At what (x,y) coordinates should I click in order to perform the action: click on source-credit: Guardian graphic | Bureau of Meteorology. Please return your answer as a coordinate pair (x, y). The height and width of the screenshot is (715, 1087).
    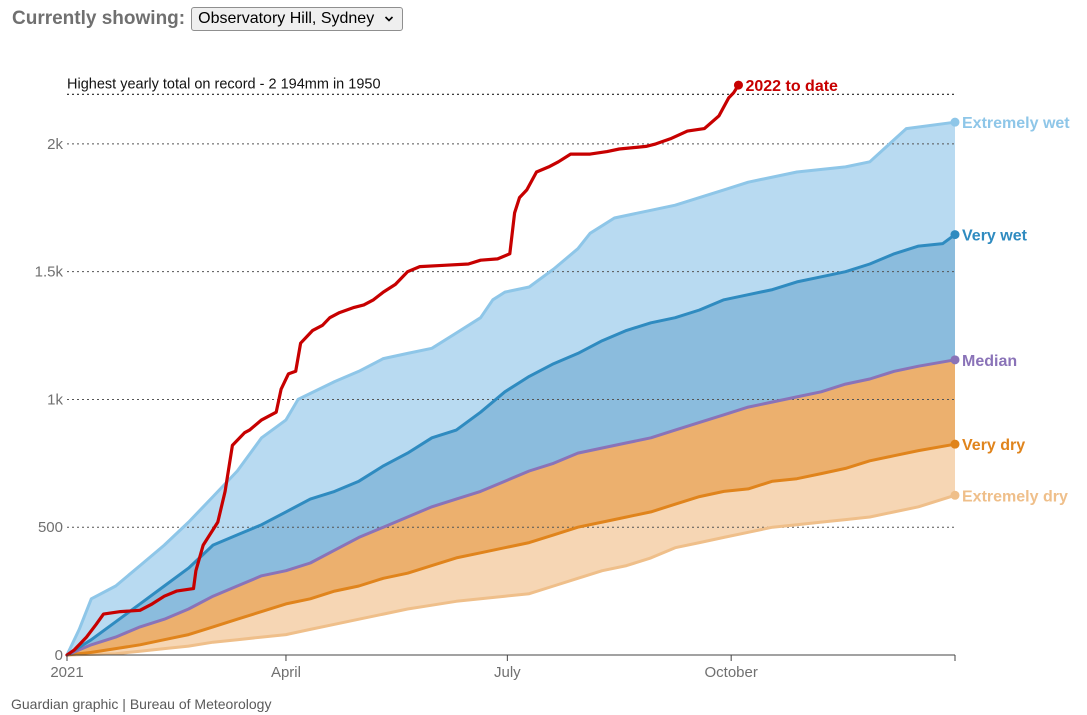
    Looking at the image, I should click on (141, 704).